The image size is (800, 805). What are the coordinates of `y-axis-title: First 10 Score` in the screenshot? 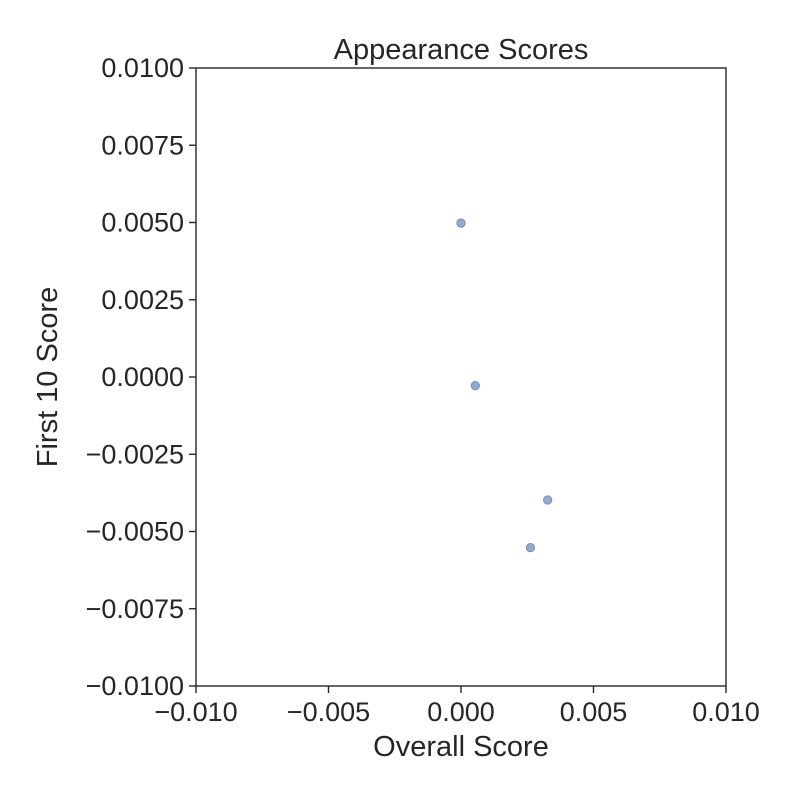 It's located at (48, 377).